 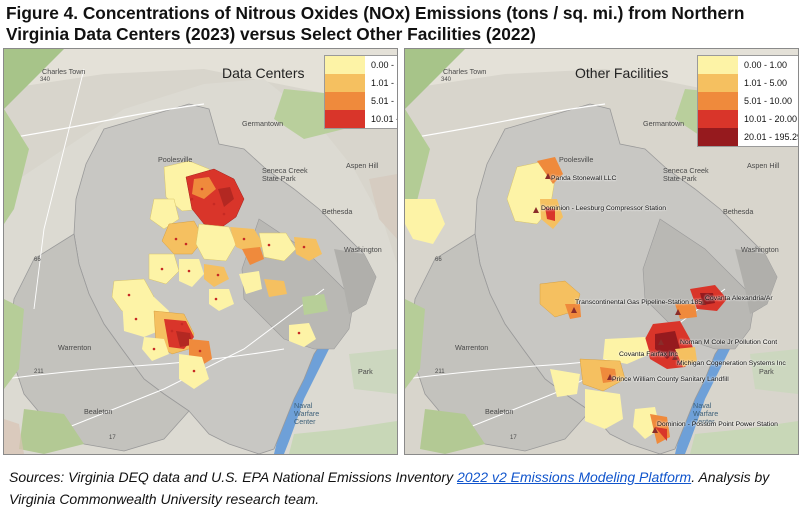 I want to click on facility-label-covanta-fairfax: Covanta Fairfax Inc, so click(x=648, y=354).